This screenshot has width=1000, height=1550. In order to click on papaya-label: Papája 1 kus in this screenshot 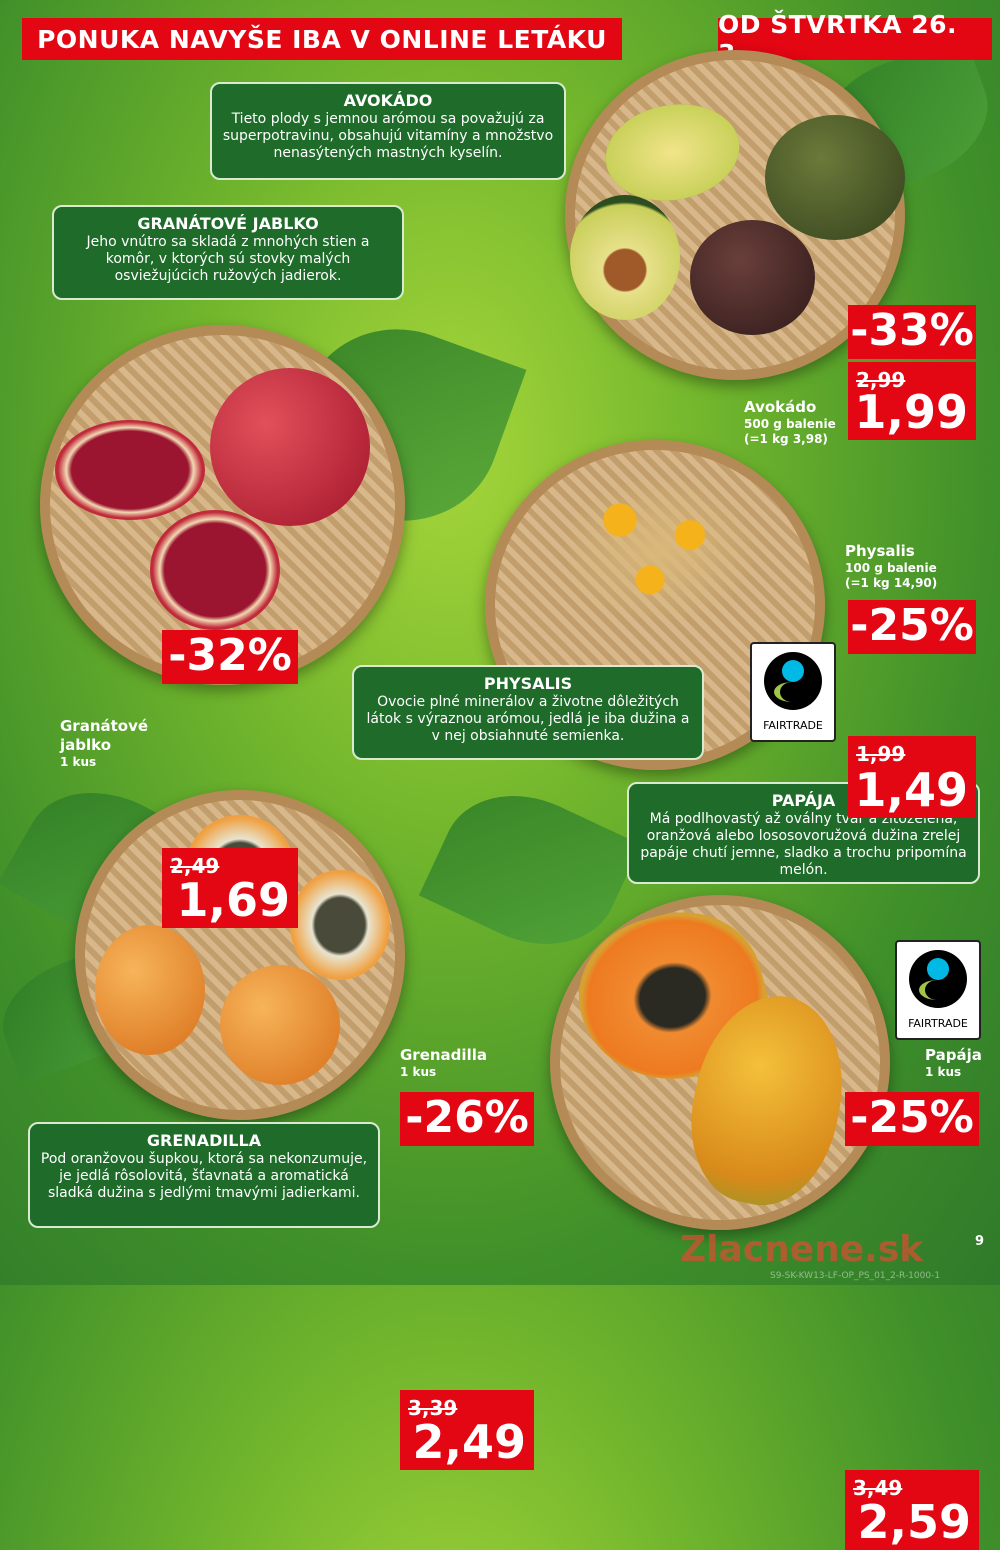, I will do `click(953, 1063)`.